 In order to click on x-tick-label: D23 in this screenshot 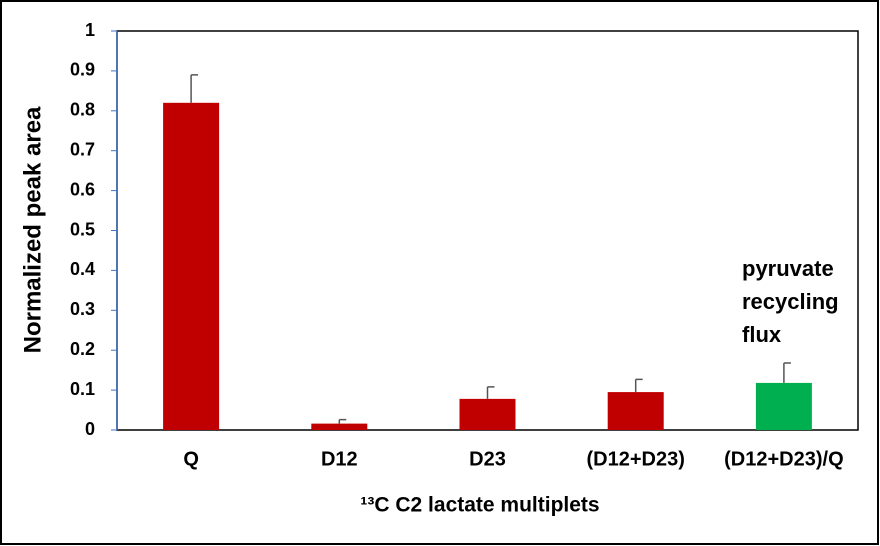, I will do `click(487, 459)`.